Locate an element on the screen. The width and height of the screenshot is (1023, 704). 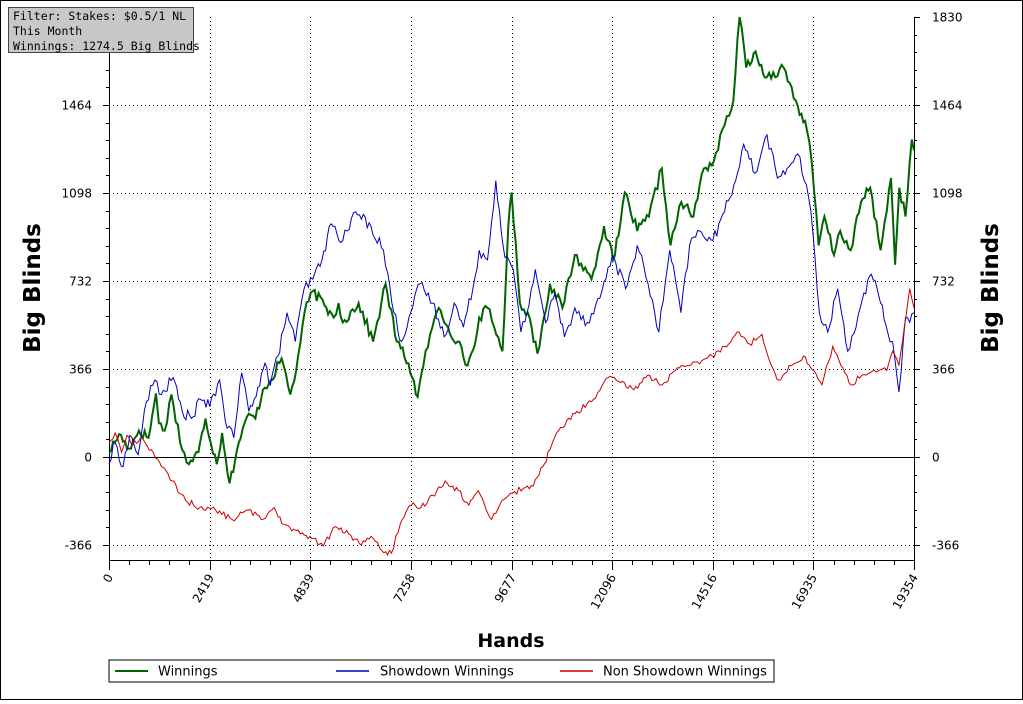
y-tick-label-right: -366 is located at coordinates (945, 546).